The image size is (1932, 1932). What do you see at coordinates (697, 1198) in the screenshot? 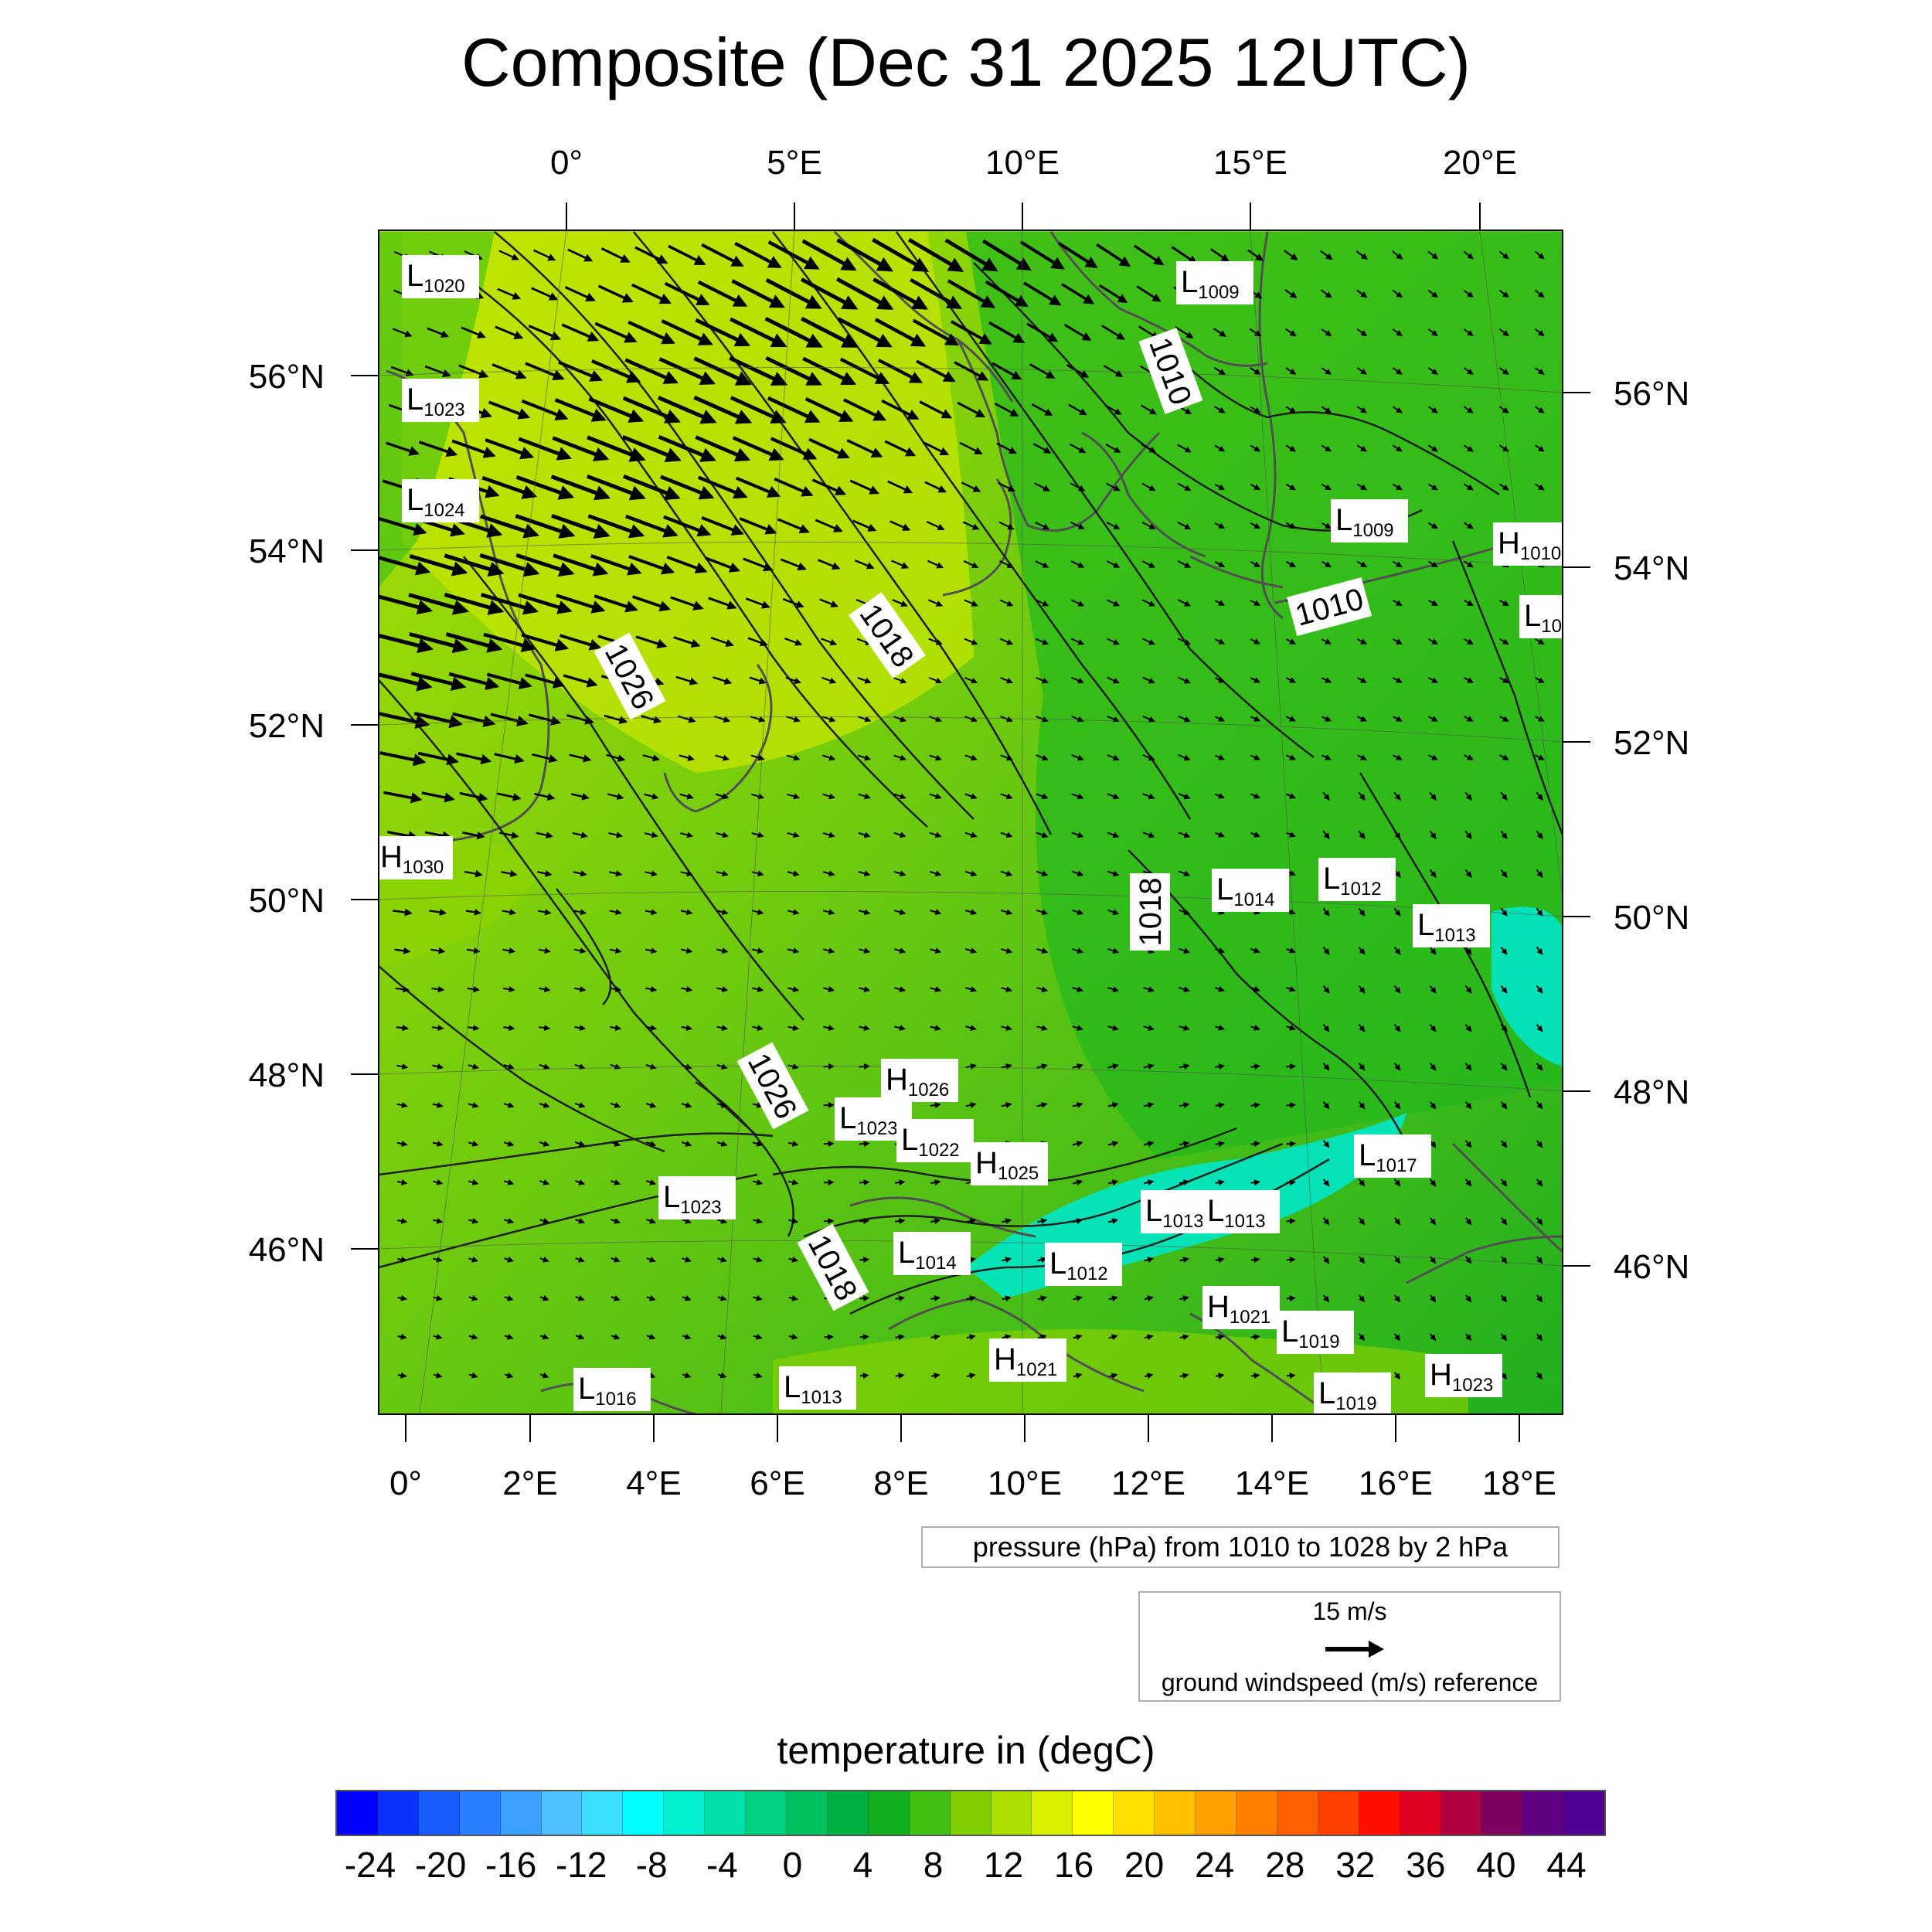
I see `low-pressure-label: L1023` at bounding box center [697, 1198].